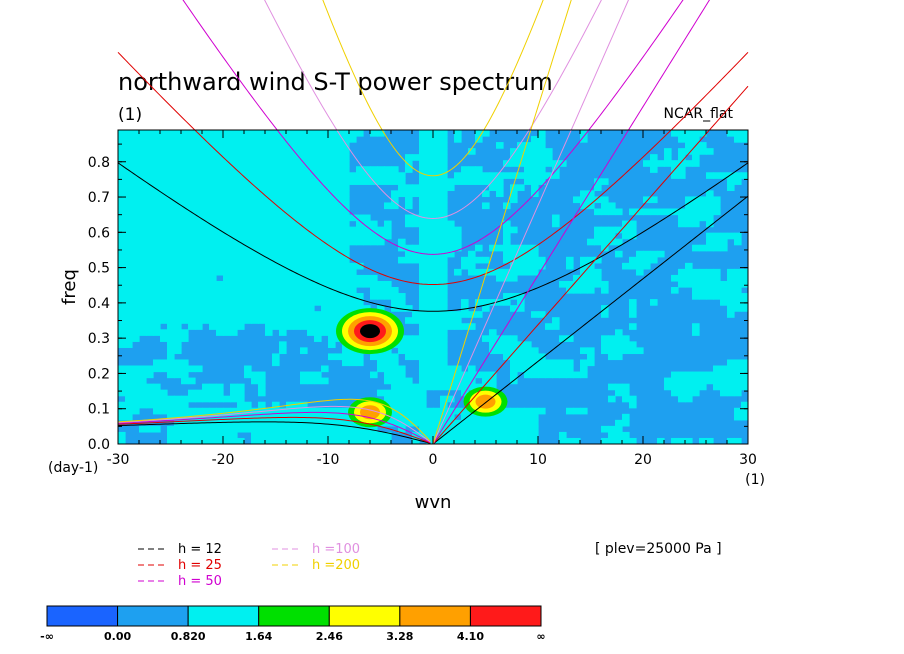 The width and height of the screenshot is (904, 654). I want to click on gravity-branch, so click(433, 88).